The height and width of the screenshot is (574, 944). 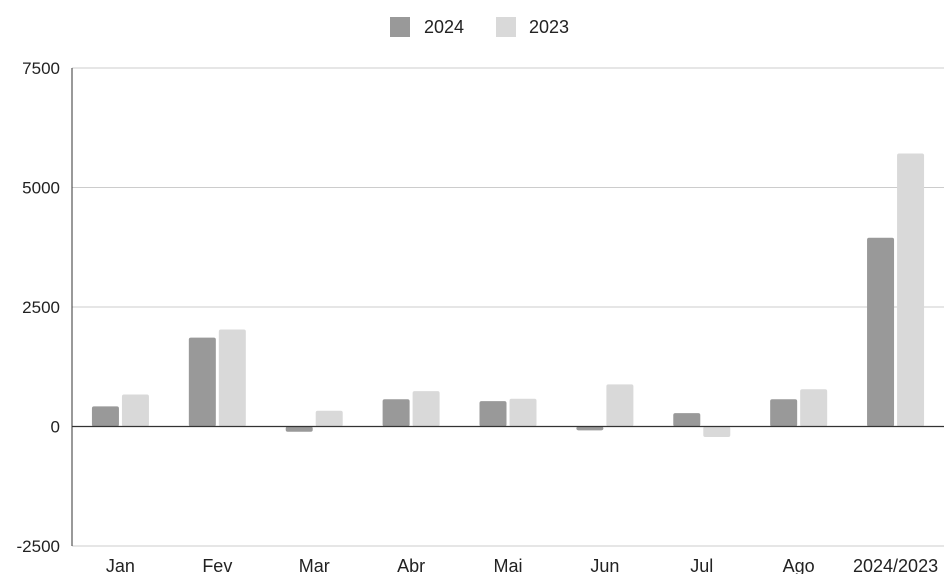 I want to click on bar-2024-Jan, so click(x=105, y=416).